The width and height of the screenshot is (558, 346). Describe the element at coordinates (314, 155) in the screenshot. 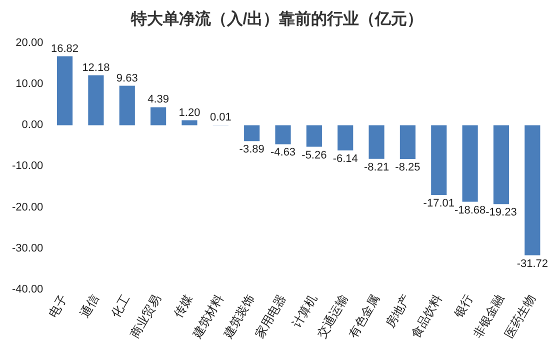

I see `data-label: -5.26` at that location.